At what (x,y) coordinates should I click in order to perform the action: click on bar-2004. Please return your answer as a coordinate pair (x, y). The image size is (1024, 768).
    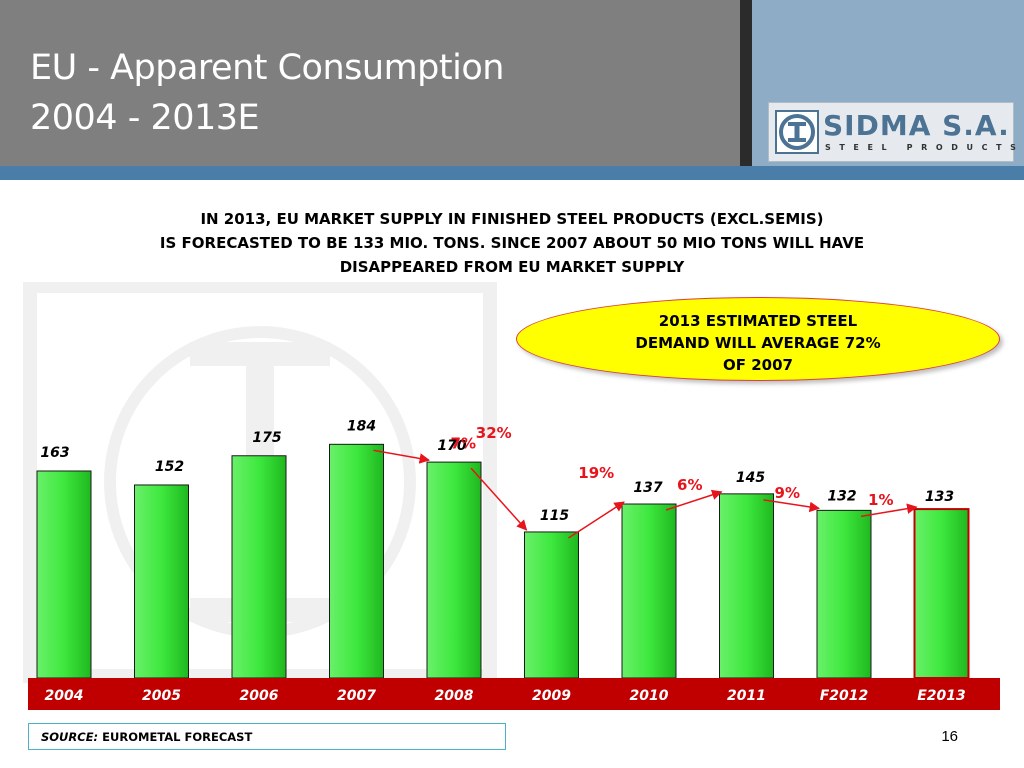
    Looking at the image, I should click on (64, 574).